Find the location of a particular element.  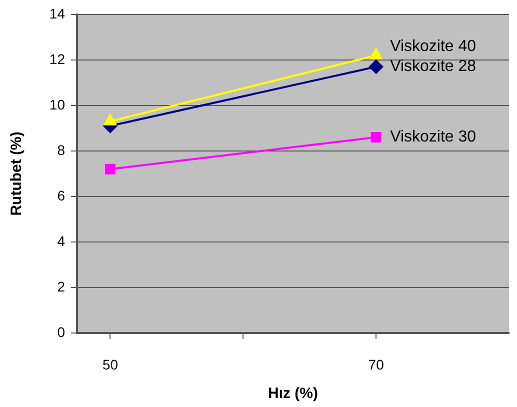

y-tick-label: 12 is located at coordinates (57, 58).